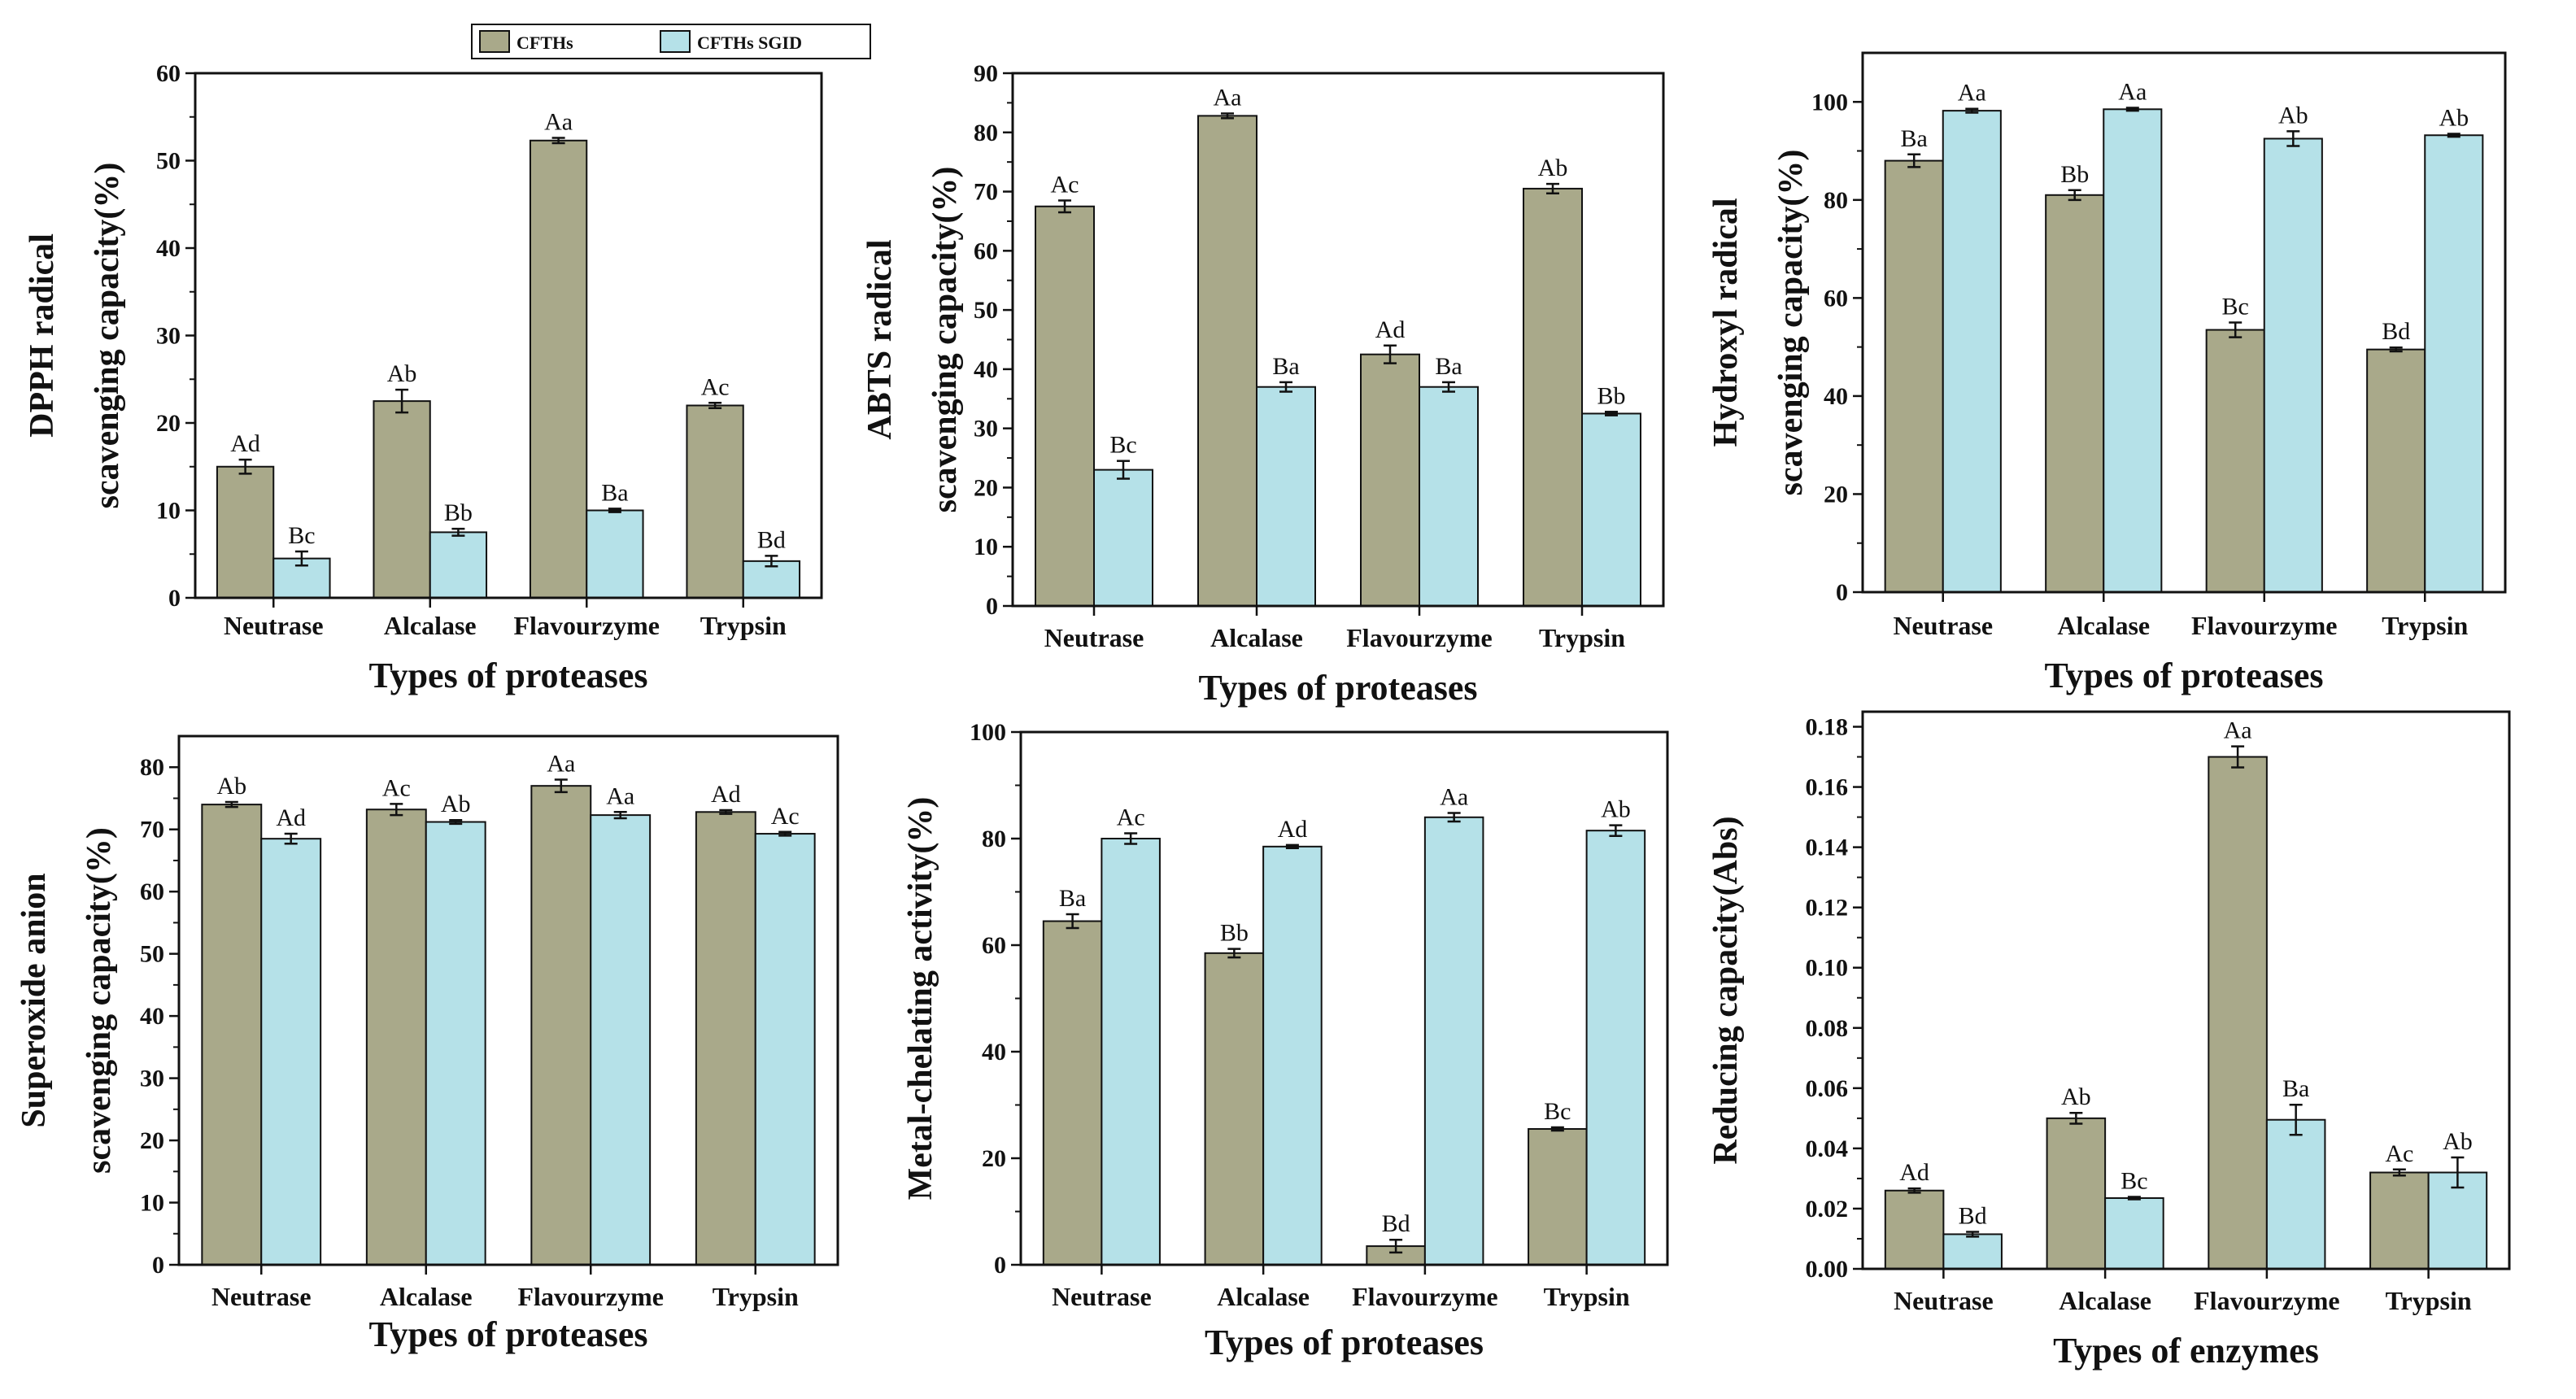 This screenshot has width=2576, height=1399. I want to click on bar-metal-cfths-alcalase, so click(1234, 1109).